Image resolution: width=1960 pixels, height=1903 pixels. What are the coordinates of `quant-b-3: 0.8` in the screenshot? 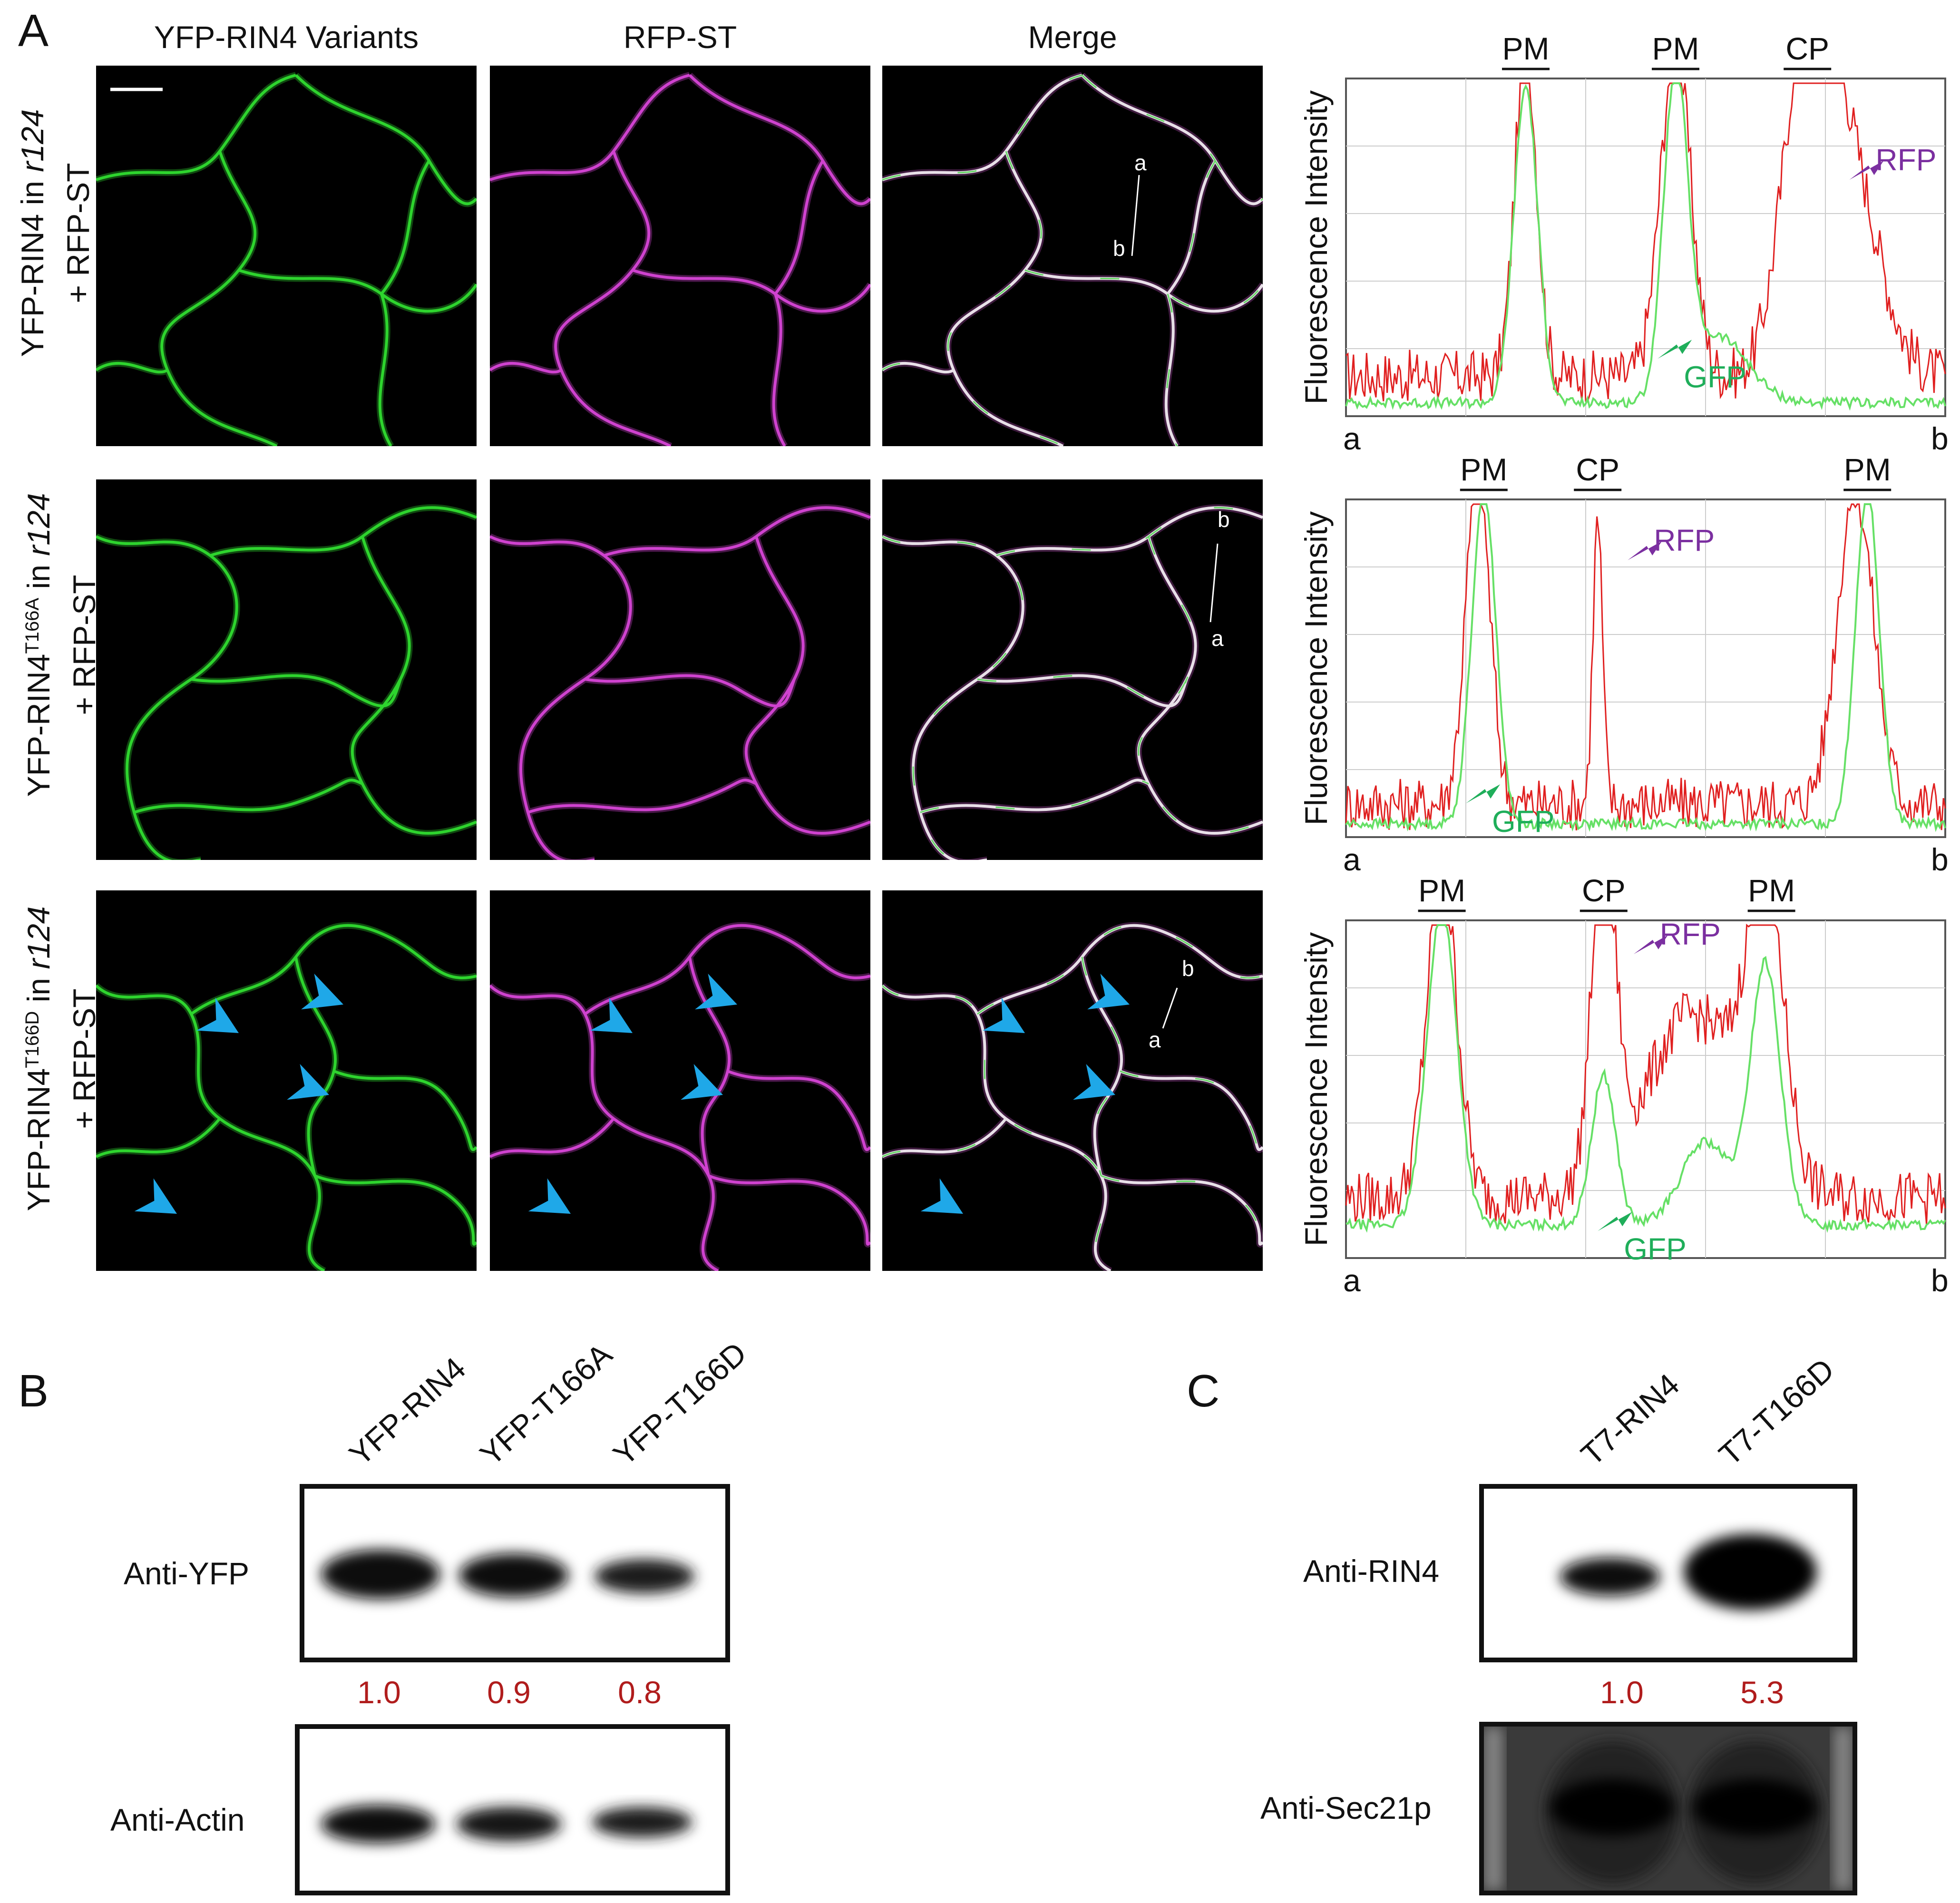 It's located at (640, 1692).